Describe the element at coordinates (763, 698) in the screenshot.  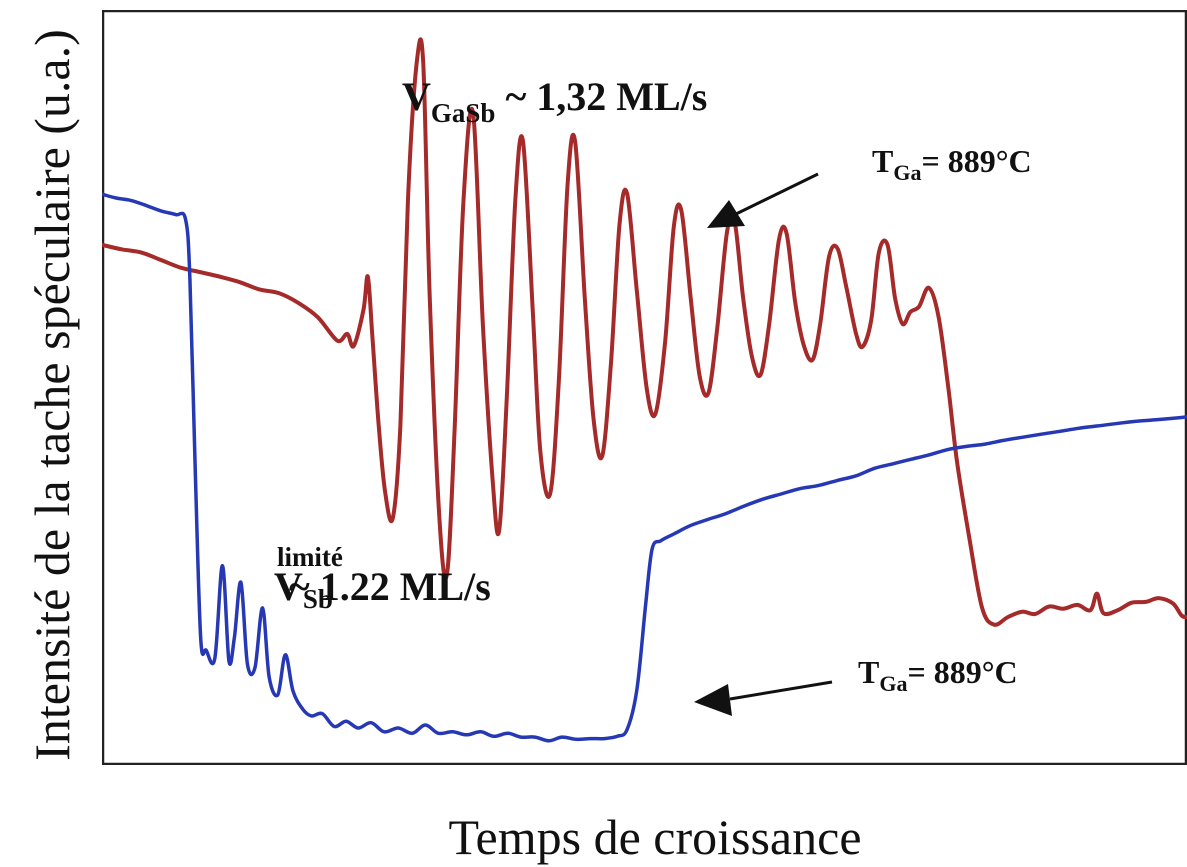
I see `annotation-arrow-blue` at that location.